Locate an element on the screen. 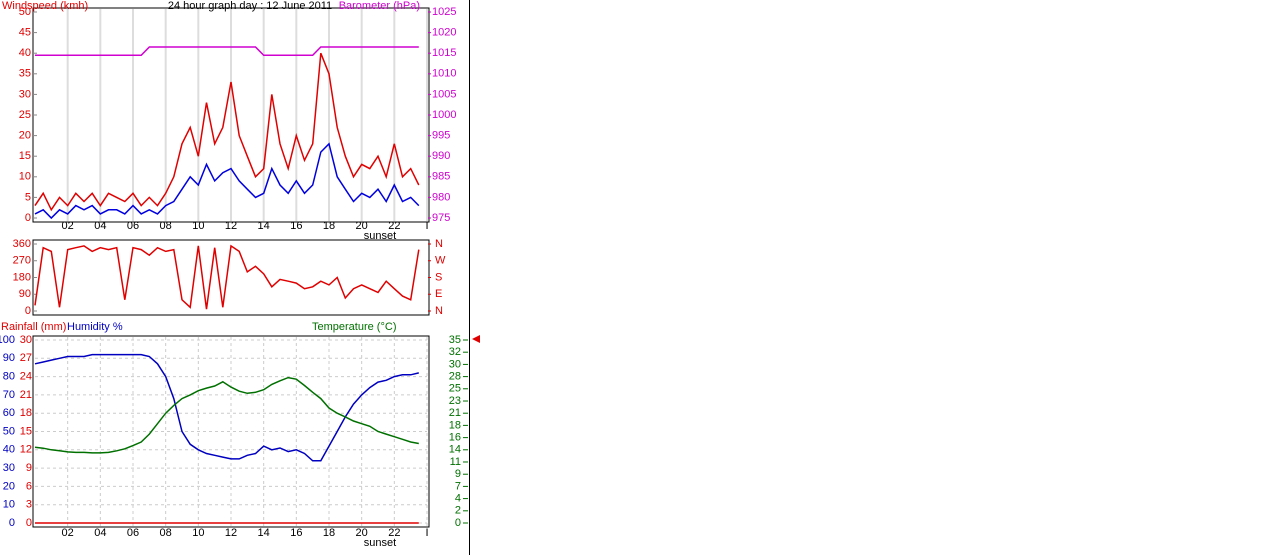 The image size is (1272, 560). y2-tick-label: 16 is located at coordinates (455, 438).